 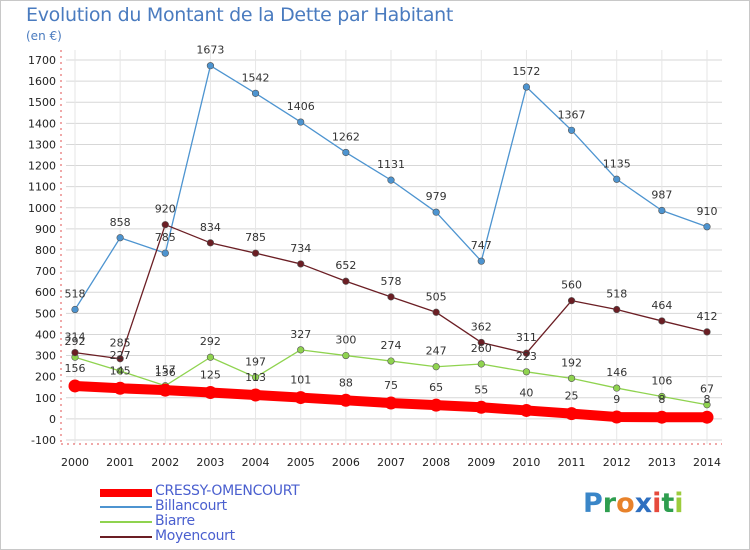 I want to click on data-label: 67, so click(x=707, y=389).